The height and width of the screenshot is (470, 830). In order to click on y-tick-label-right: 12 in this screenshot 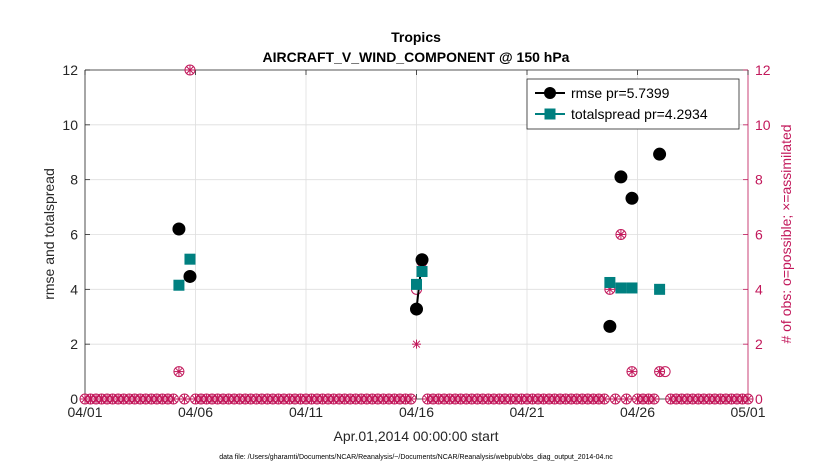, I will do `click(763, 70)`.